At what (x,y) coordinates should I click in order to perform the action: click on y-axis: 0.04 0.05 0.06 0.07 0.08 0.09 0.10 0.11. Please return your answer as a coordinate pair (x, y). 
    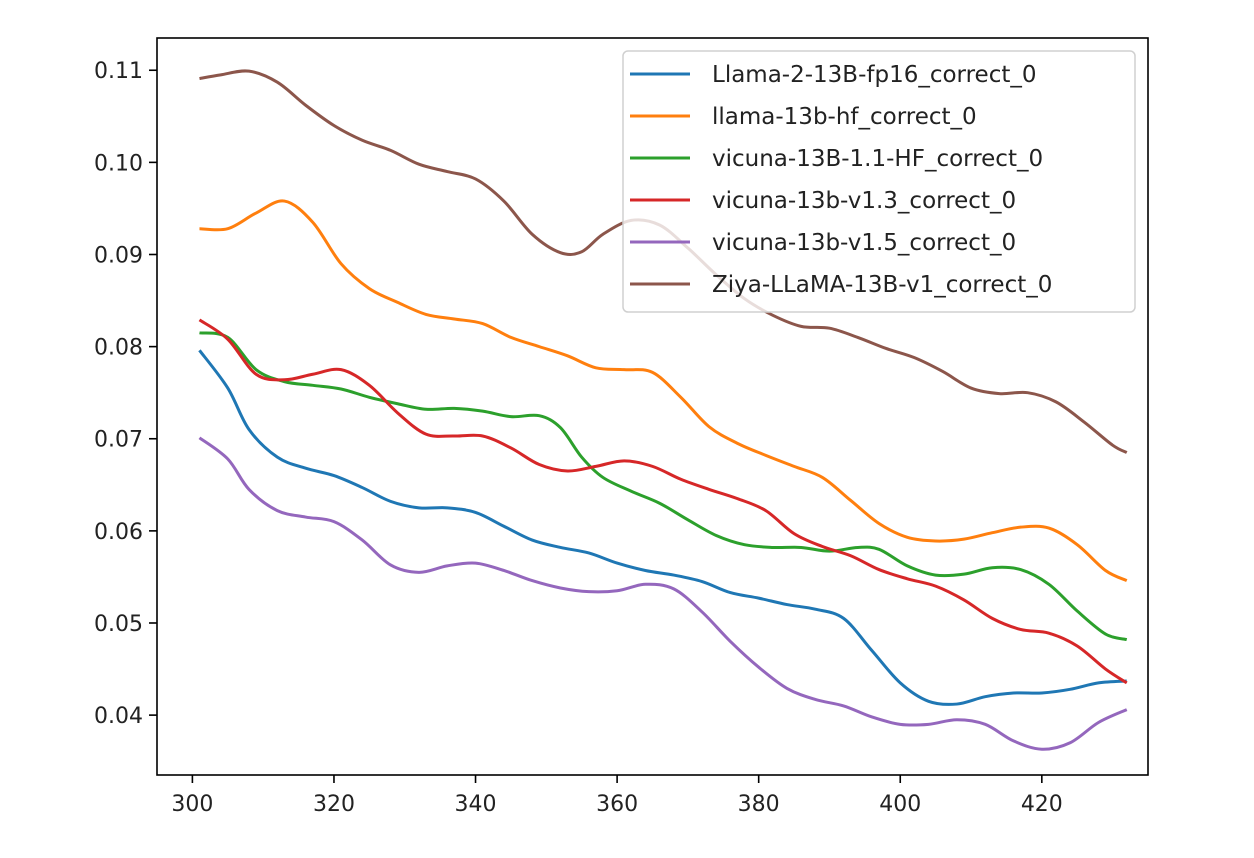
    Looking at the image, I should click on (125, 394).